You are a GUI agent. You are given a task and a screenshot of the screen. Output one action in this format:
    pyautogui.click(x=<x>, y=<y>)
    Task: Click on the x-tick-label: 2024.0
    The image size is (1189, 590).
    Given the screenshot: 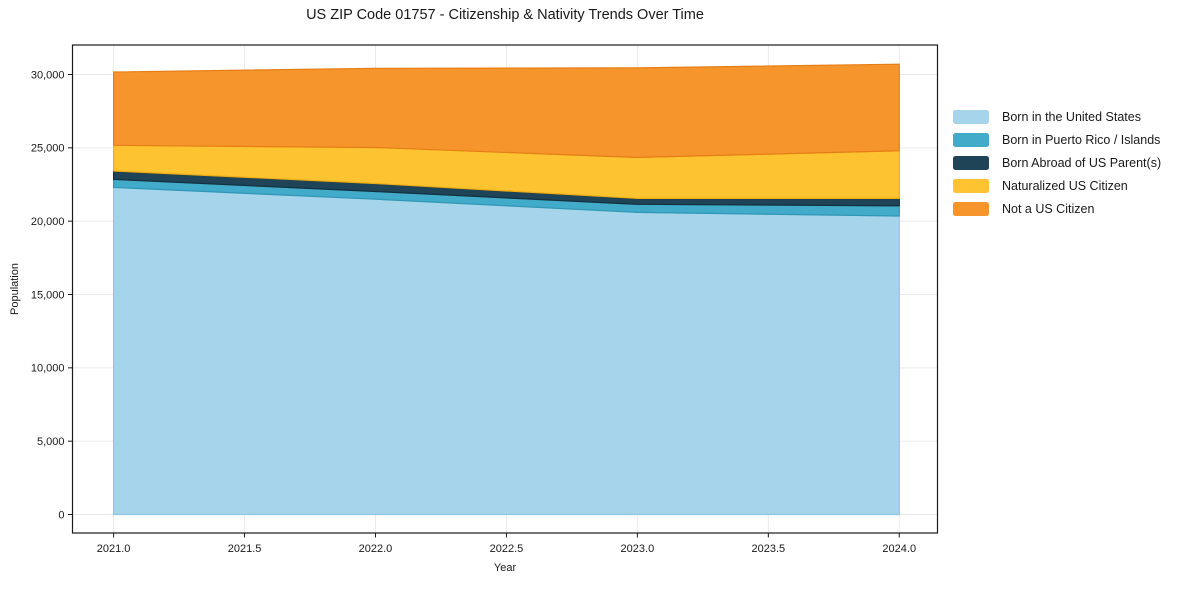 What is the action you would take?
    pyautogui.click(x=899, y=549)
    